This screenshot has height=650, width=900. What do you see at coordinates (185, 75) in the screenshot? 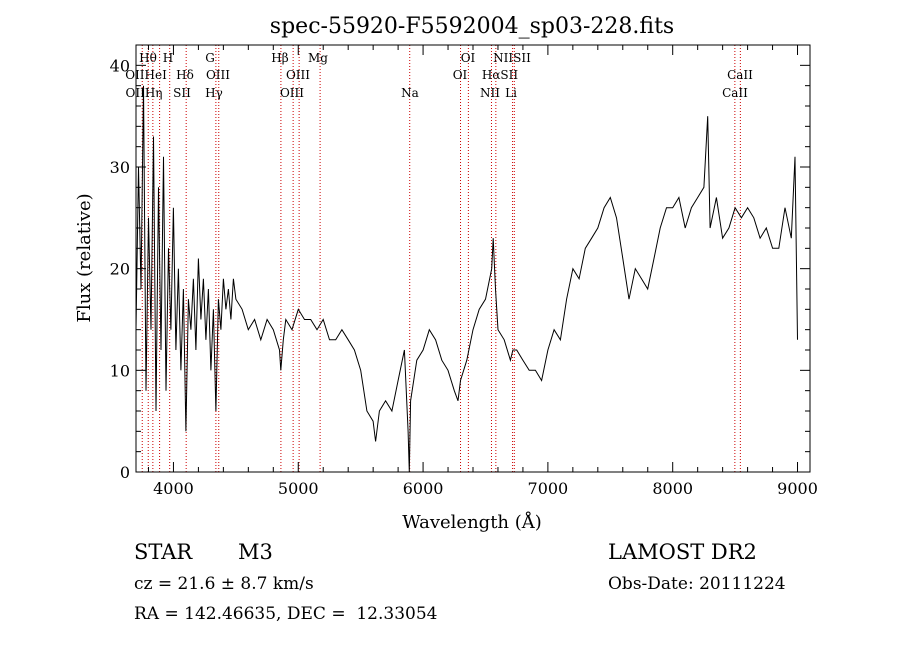
I see `line-label-row2-1: Hδ` at bounding box center [185, 75].